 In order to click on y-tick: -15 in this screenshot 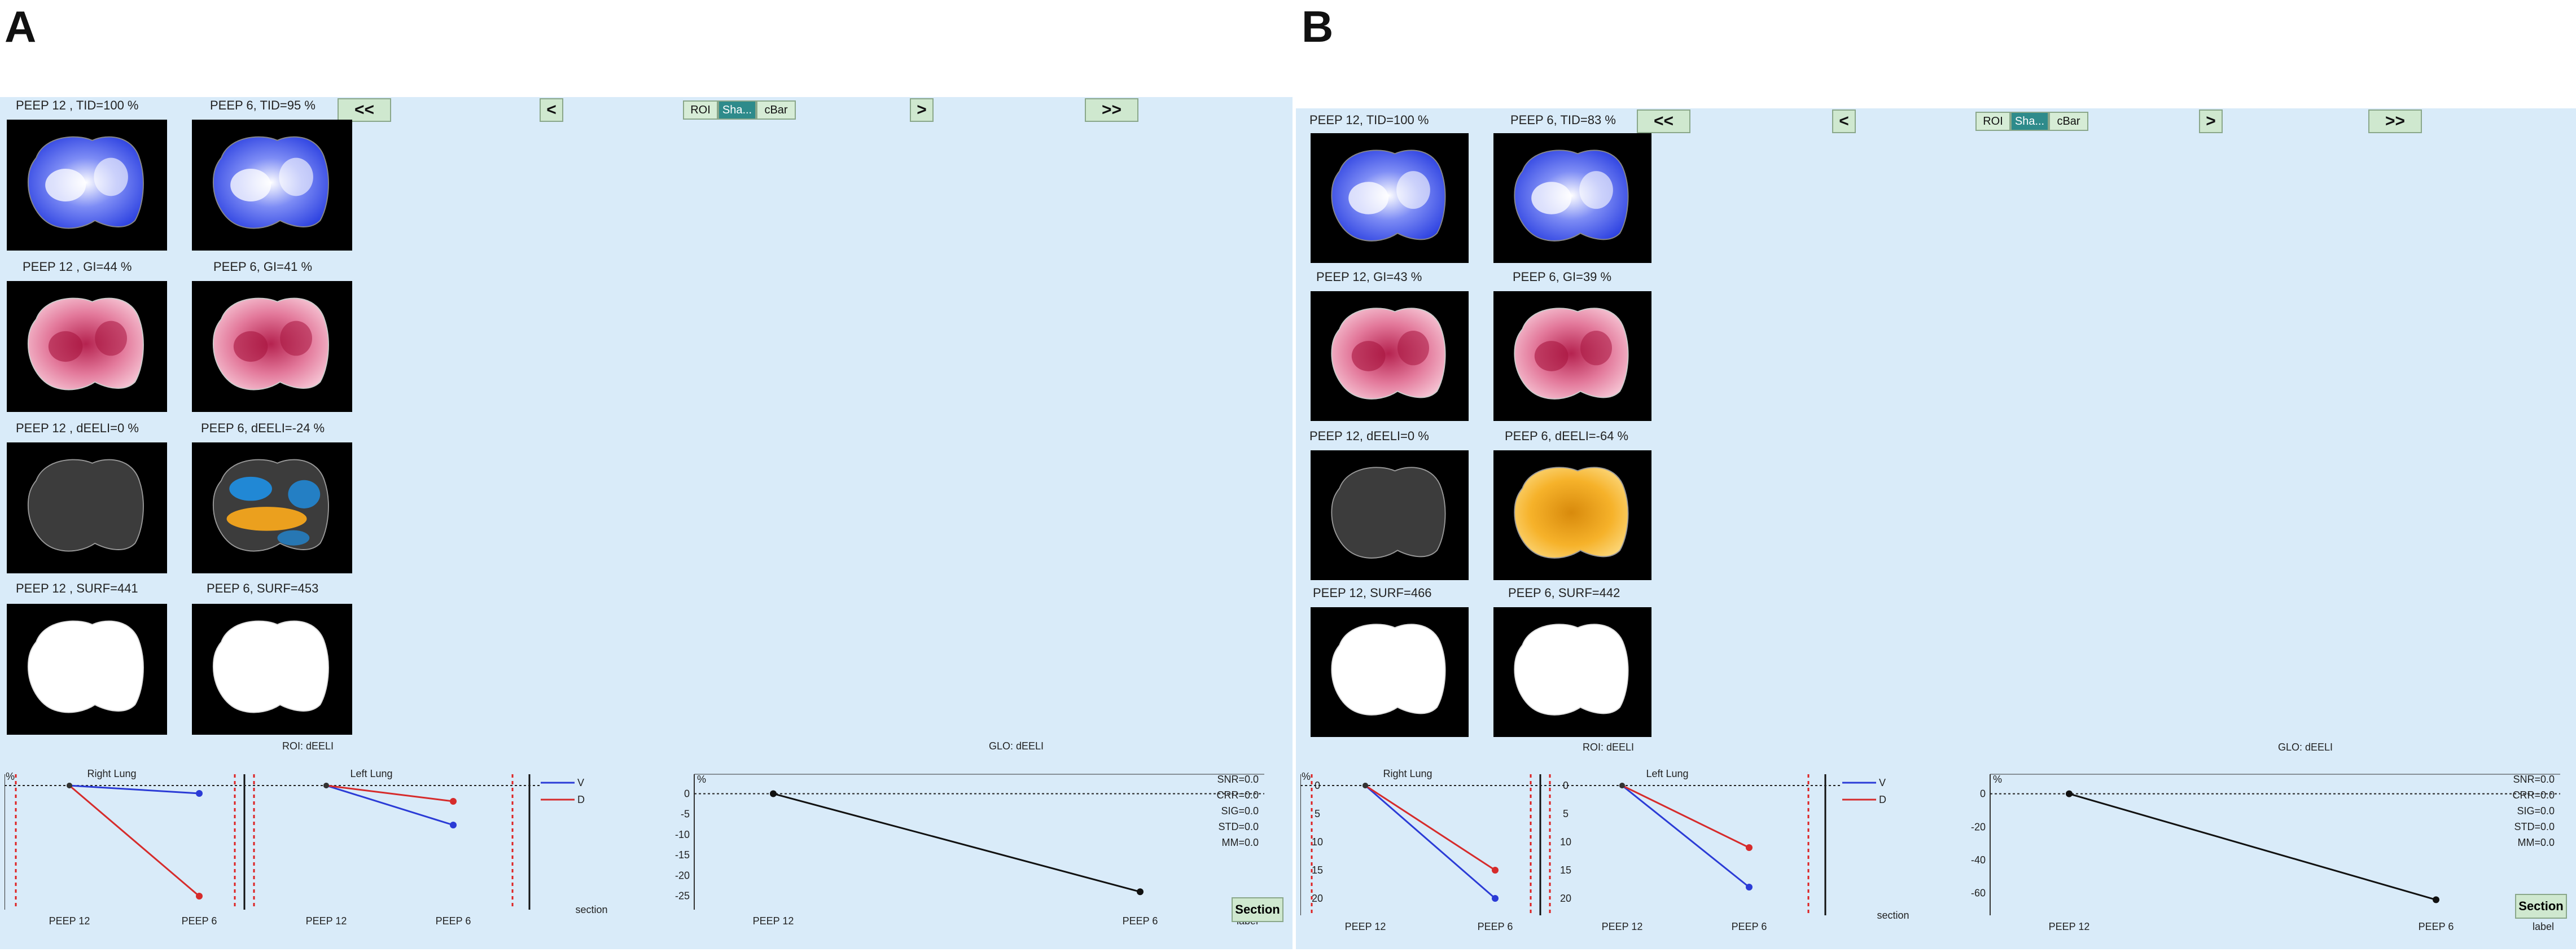, I will do `click(682, 855)`.